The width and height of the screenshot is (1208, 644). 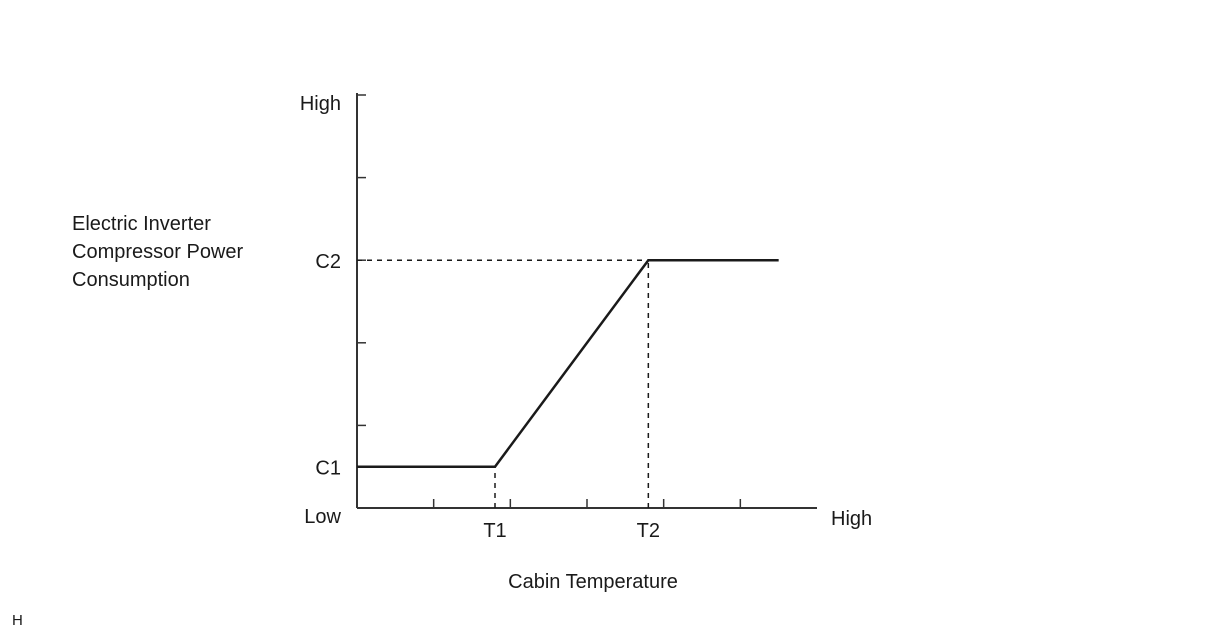 I want to click on y-high-label: High, so click(x=320, y=104).